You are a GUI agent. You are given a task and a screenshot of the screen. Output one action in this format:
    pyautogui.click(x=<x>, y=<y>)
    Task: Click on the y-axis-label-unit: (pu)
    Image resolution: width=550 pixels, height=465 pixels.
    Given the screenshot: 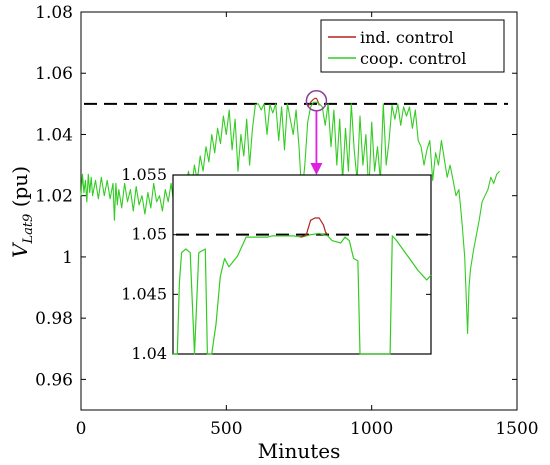 What is the action you would take?
    pyautogui.click(x=20, y=186)
    